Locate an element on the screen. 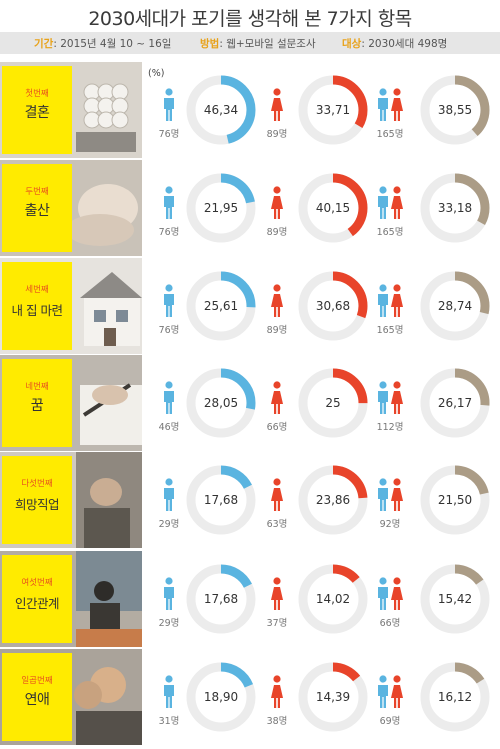 This screenshot has height=749, width=500. respondent-count: 29명 is located at coordinates (169, 524).